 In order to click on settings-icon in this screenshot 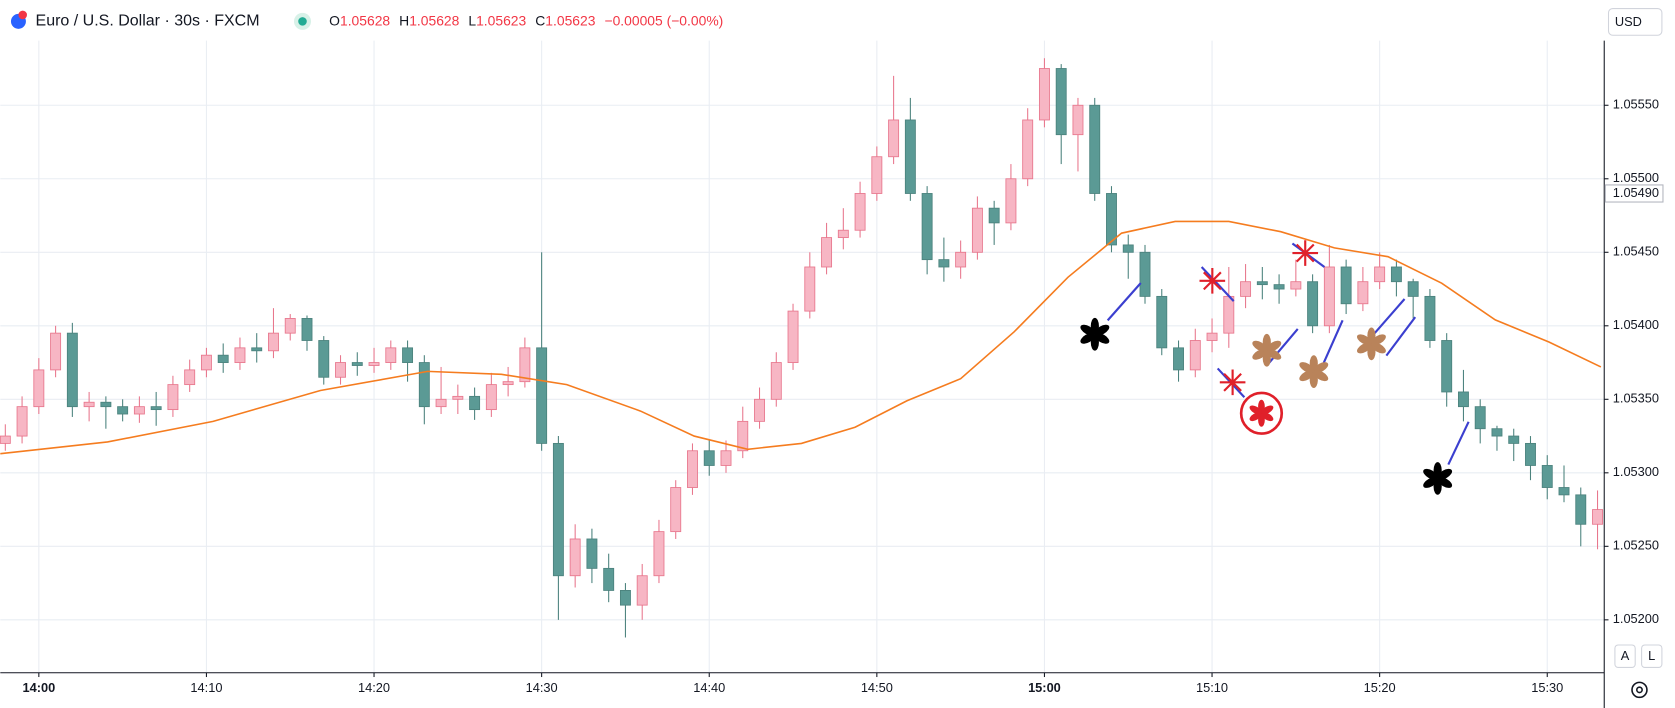, I will do `click(1639, 690)`.